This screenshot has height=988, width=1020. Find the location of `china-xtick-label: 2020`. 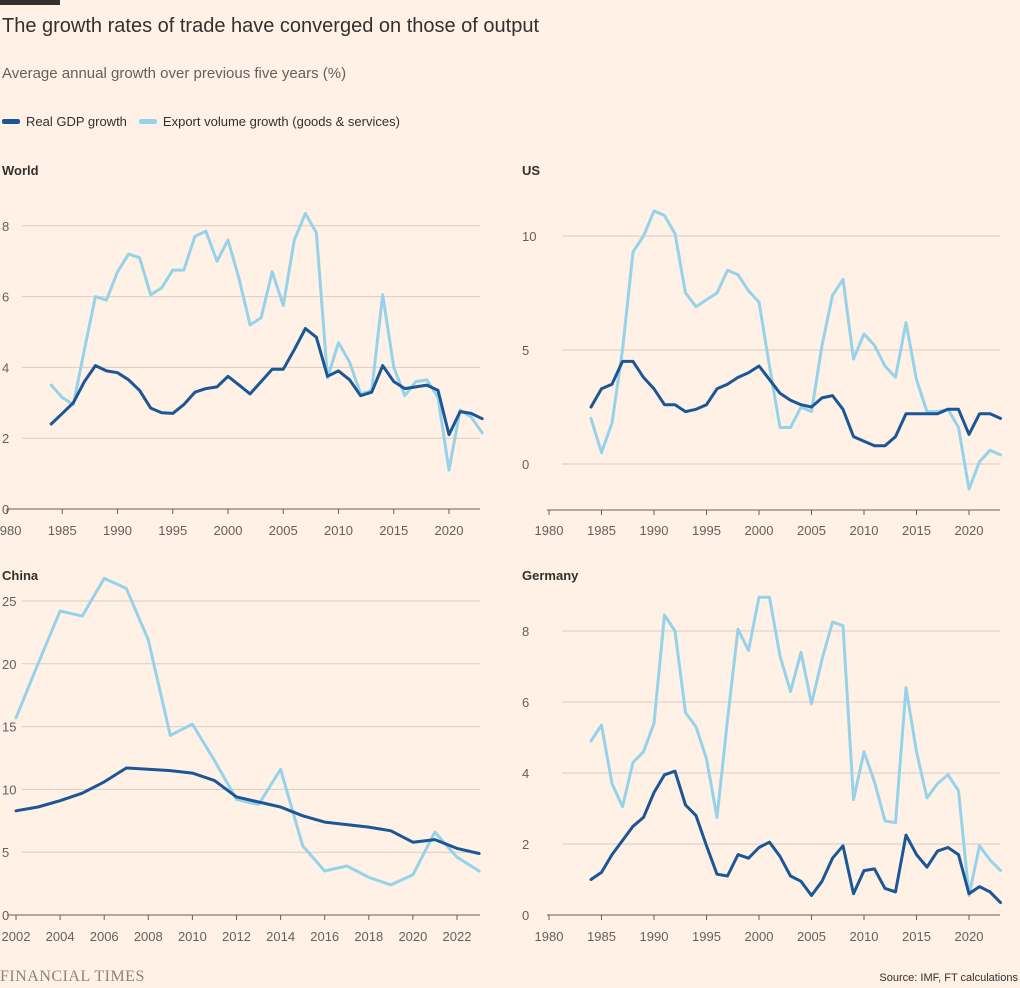

china-xtick-label: 2020 is located at coordinates (412, 936).